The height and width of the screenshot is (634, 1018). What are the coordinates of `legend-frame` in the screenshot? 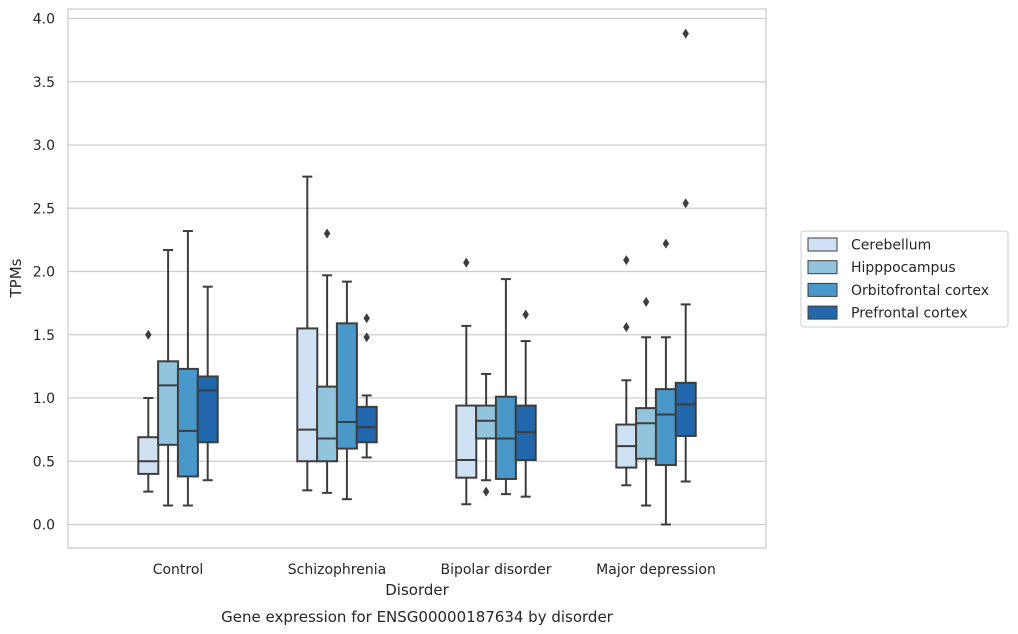 It's located at (904, 279).